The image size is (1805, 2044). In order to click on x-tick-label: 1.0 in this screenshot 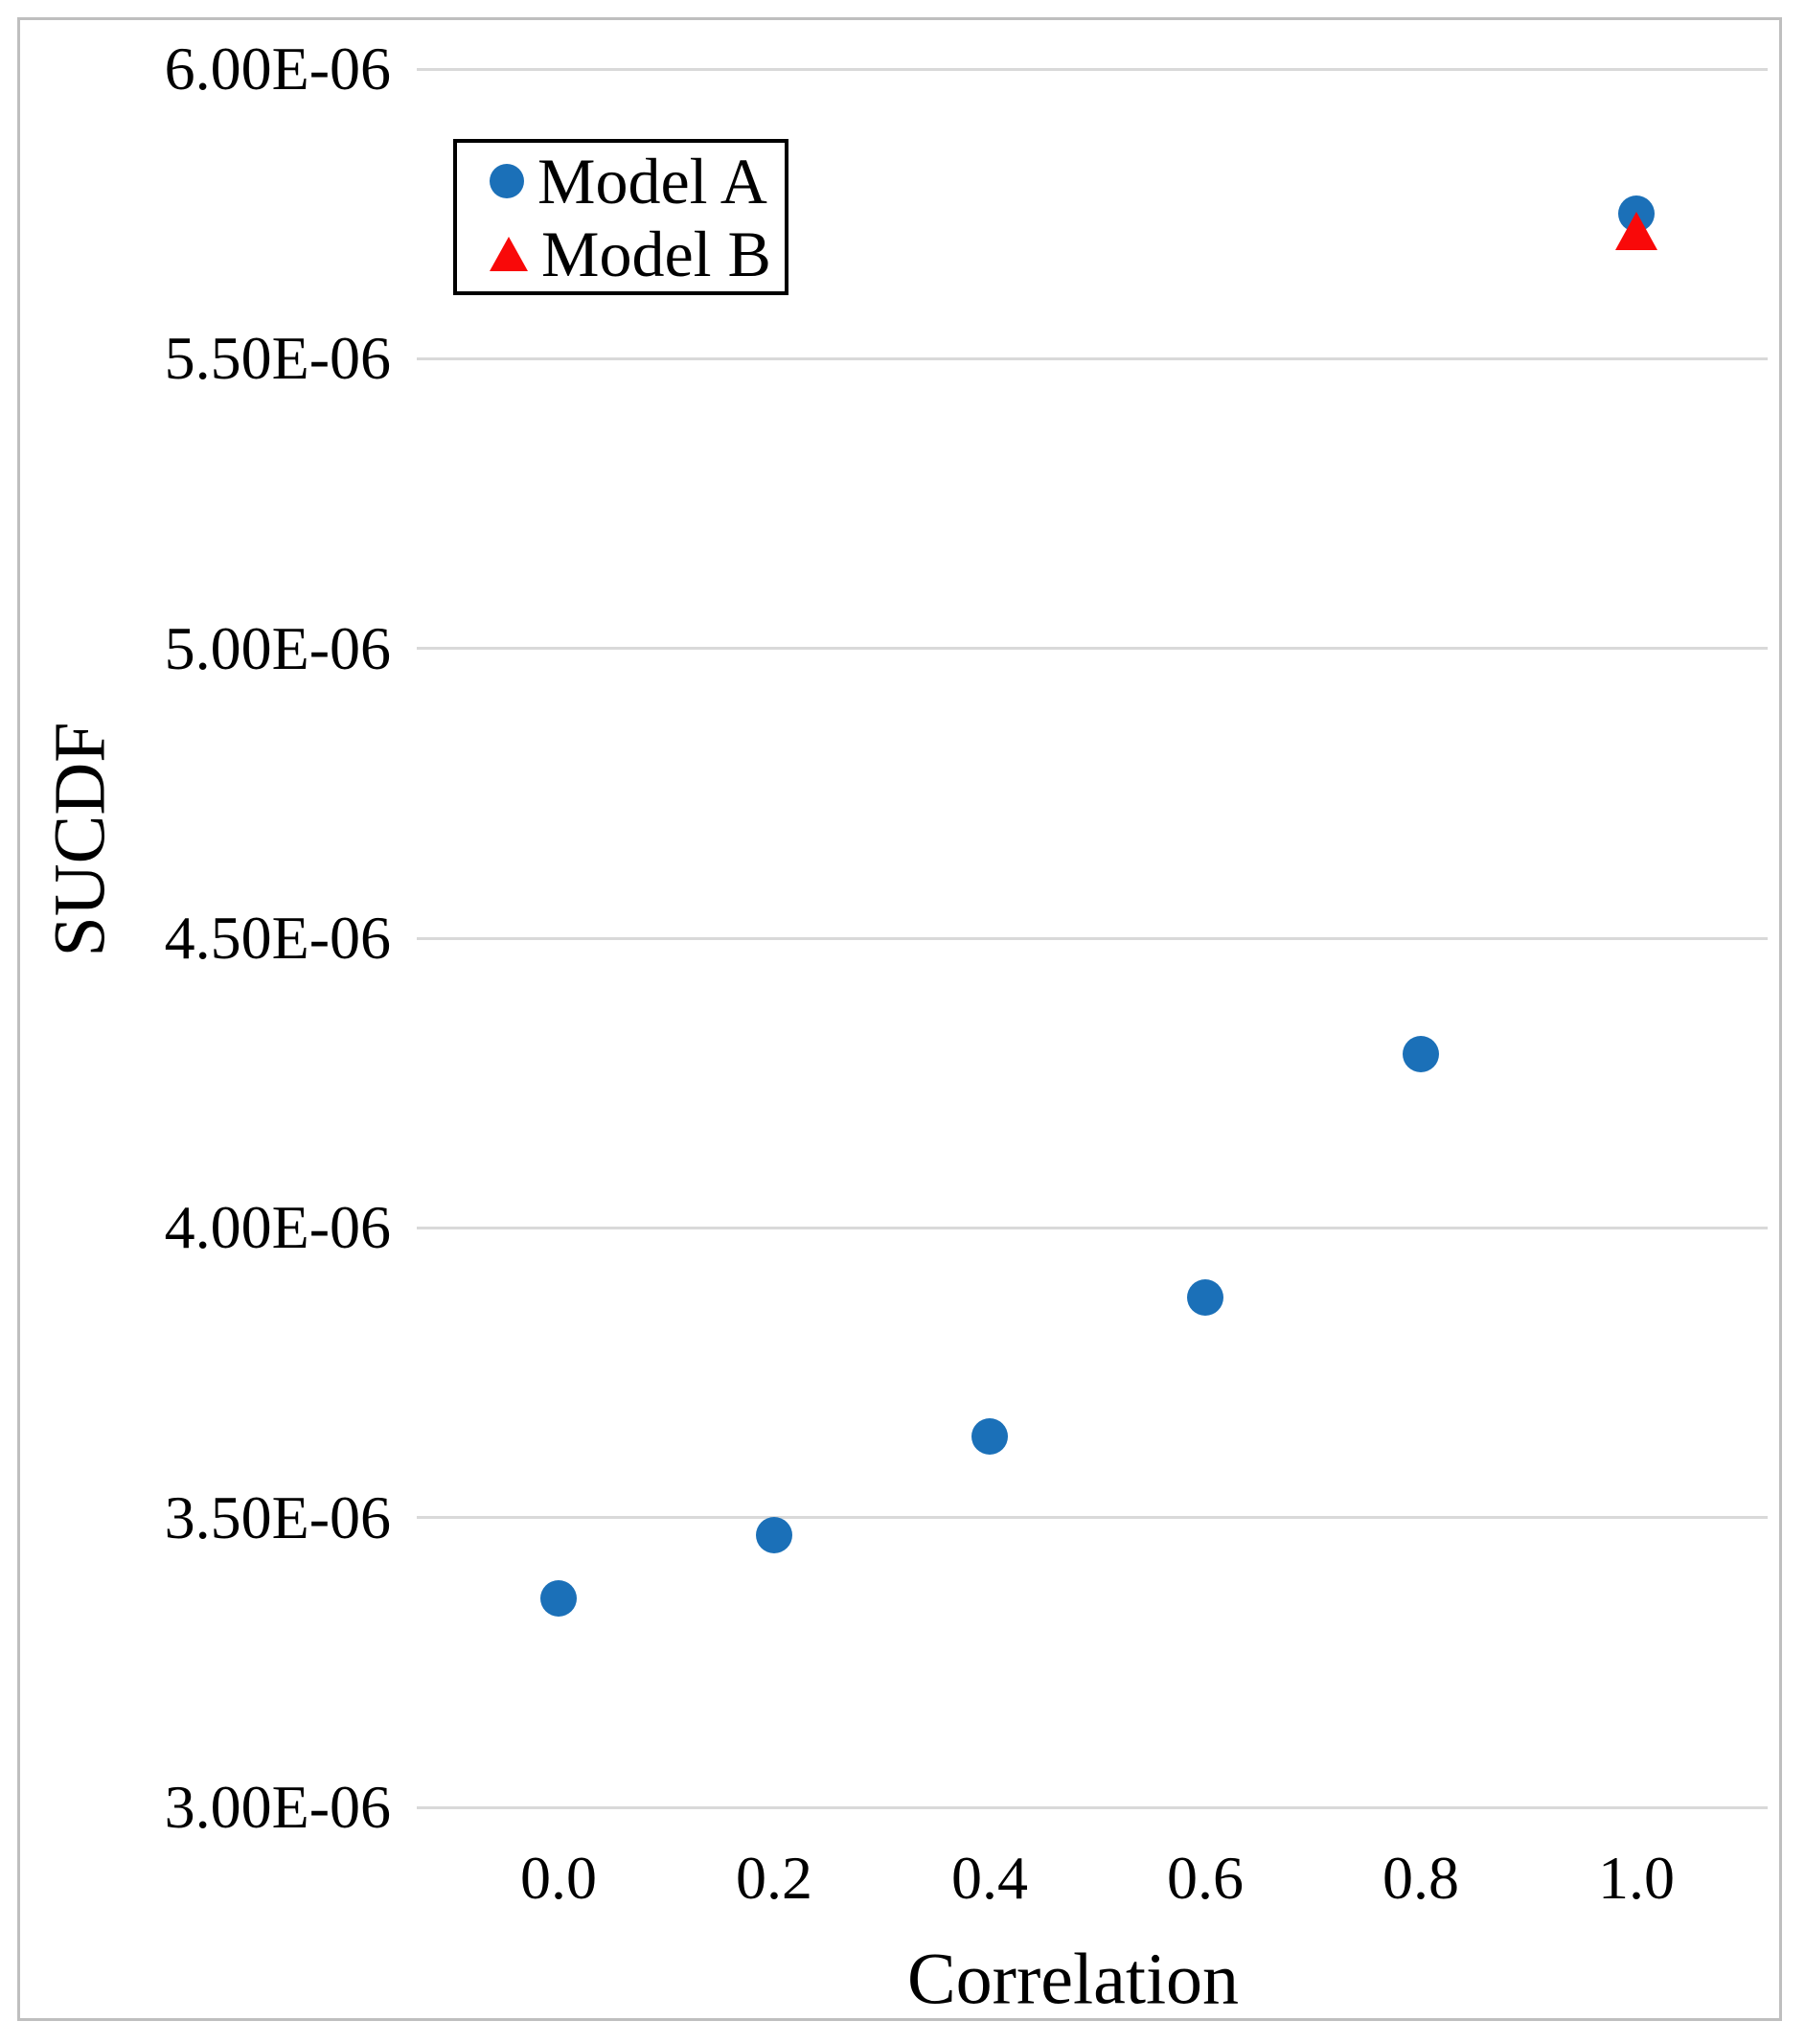, I will do `click(1636, 1878)`.